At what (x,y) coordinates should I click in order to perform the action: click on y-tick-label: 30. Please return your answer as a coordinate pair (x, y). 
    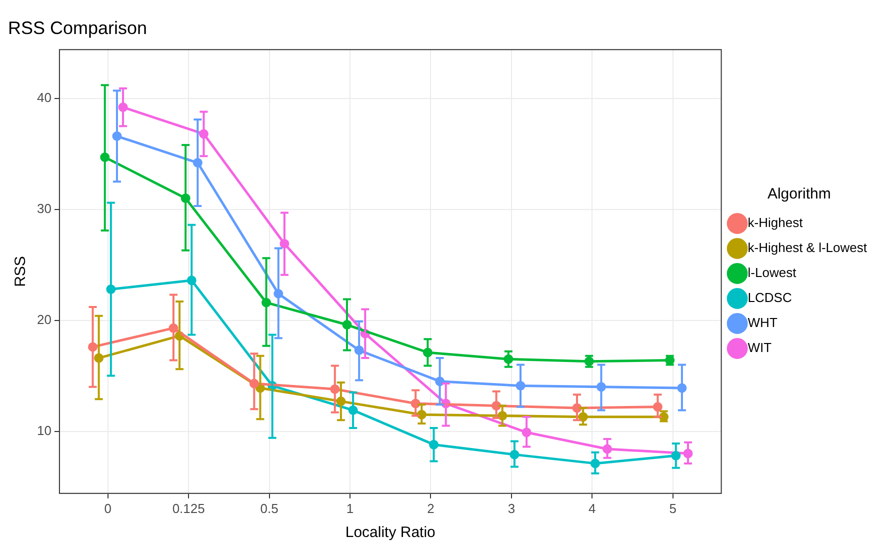
    Looking at the image, I should click on (44, 208).